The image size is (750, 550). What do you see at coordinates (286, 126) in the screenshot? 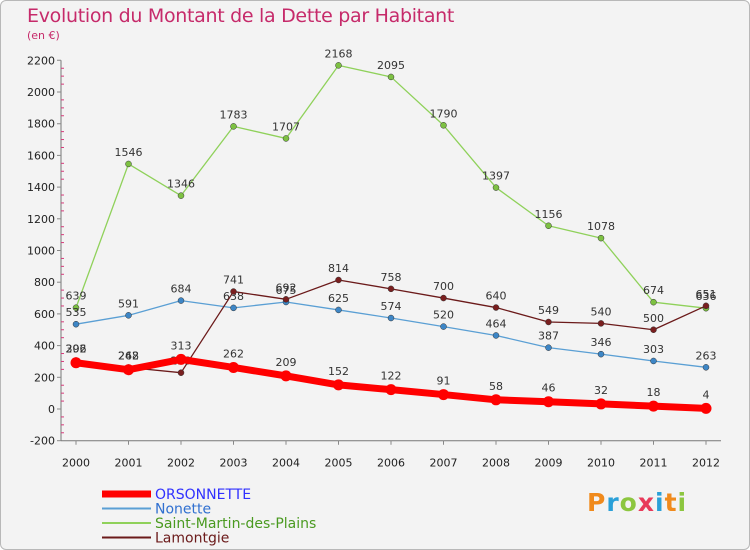
I see `data-label: 1707` at bounding box center [286, 126].